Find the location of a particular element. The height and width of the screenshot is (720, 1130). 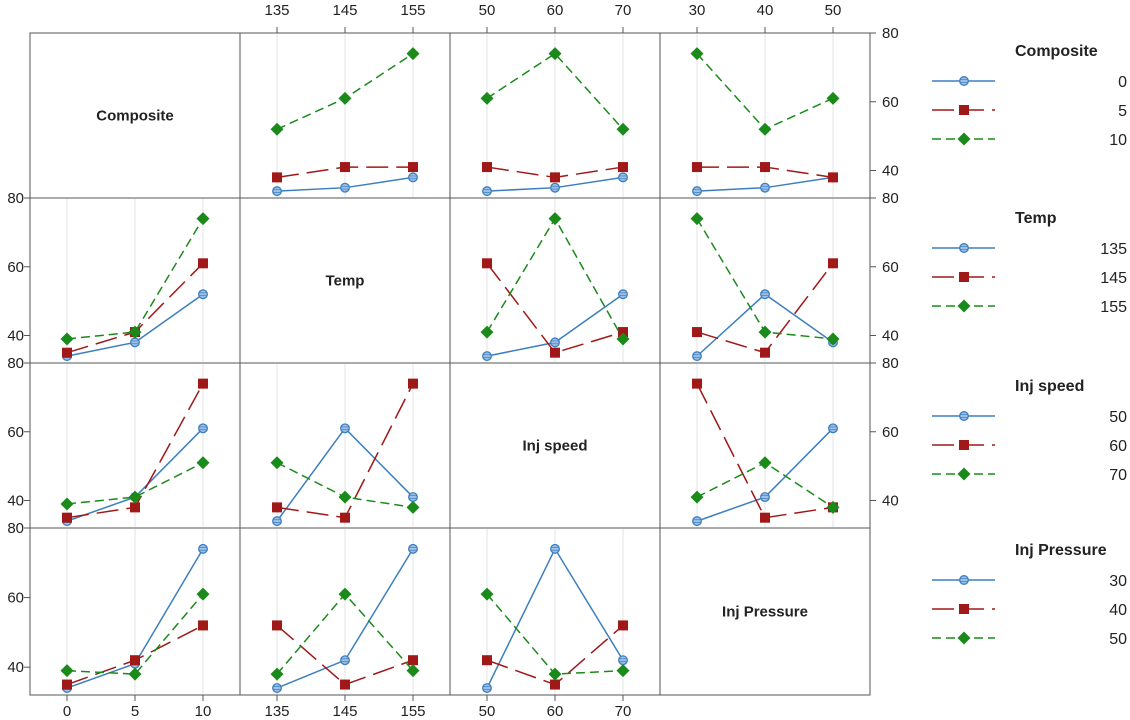

y-tick-label-row3-60: 60 is located at coordinates (15, 598).